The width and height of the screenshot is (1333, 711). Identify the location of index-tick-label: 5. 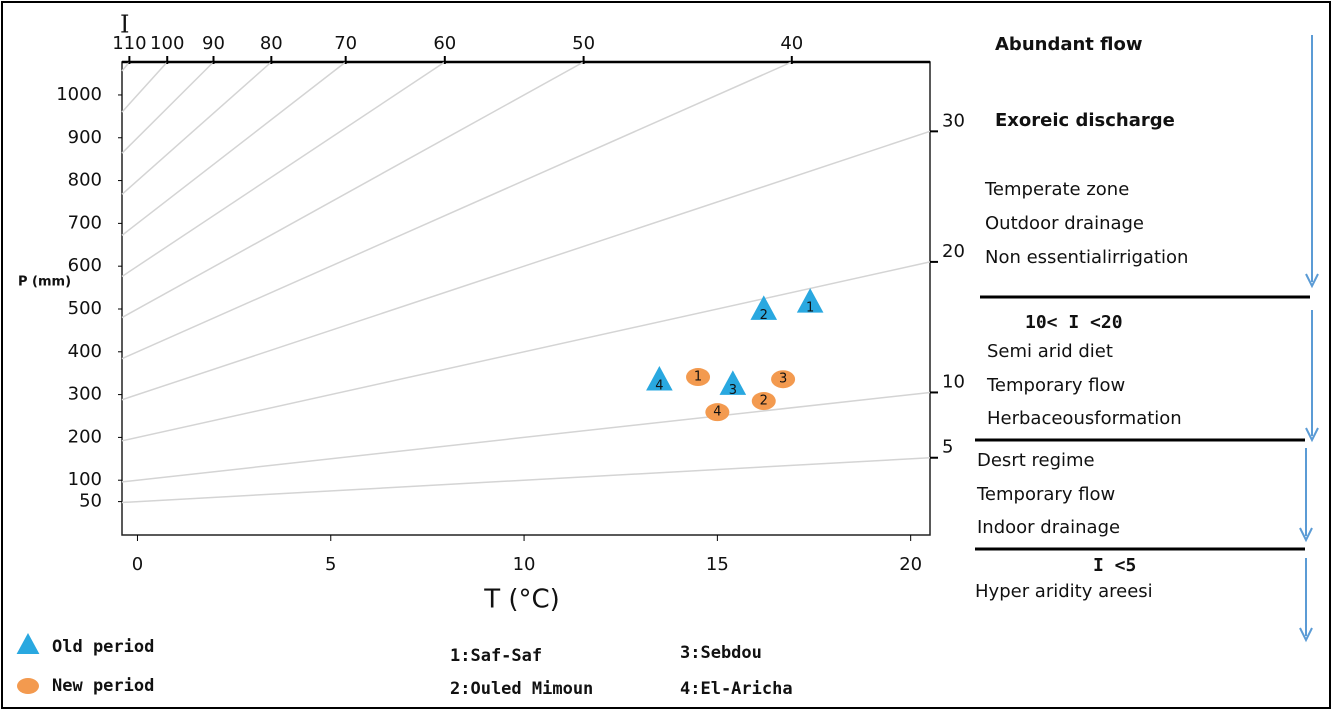
(947, 447).